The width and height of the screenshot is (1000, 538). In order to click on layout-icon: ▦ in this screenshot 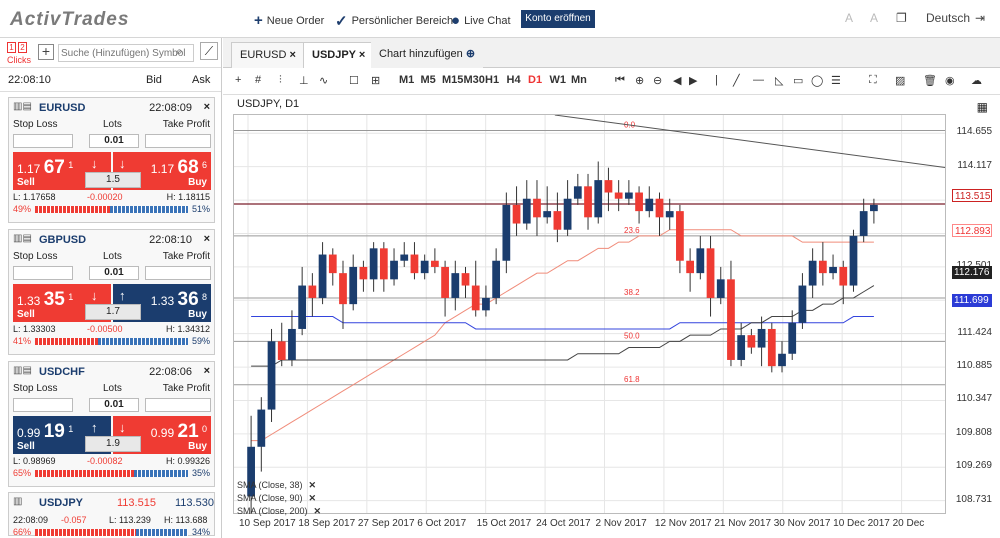, I will do `click(982, 107)`.